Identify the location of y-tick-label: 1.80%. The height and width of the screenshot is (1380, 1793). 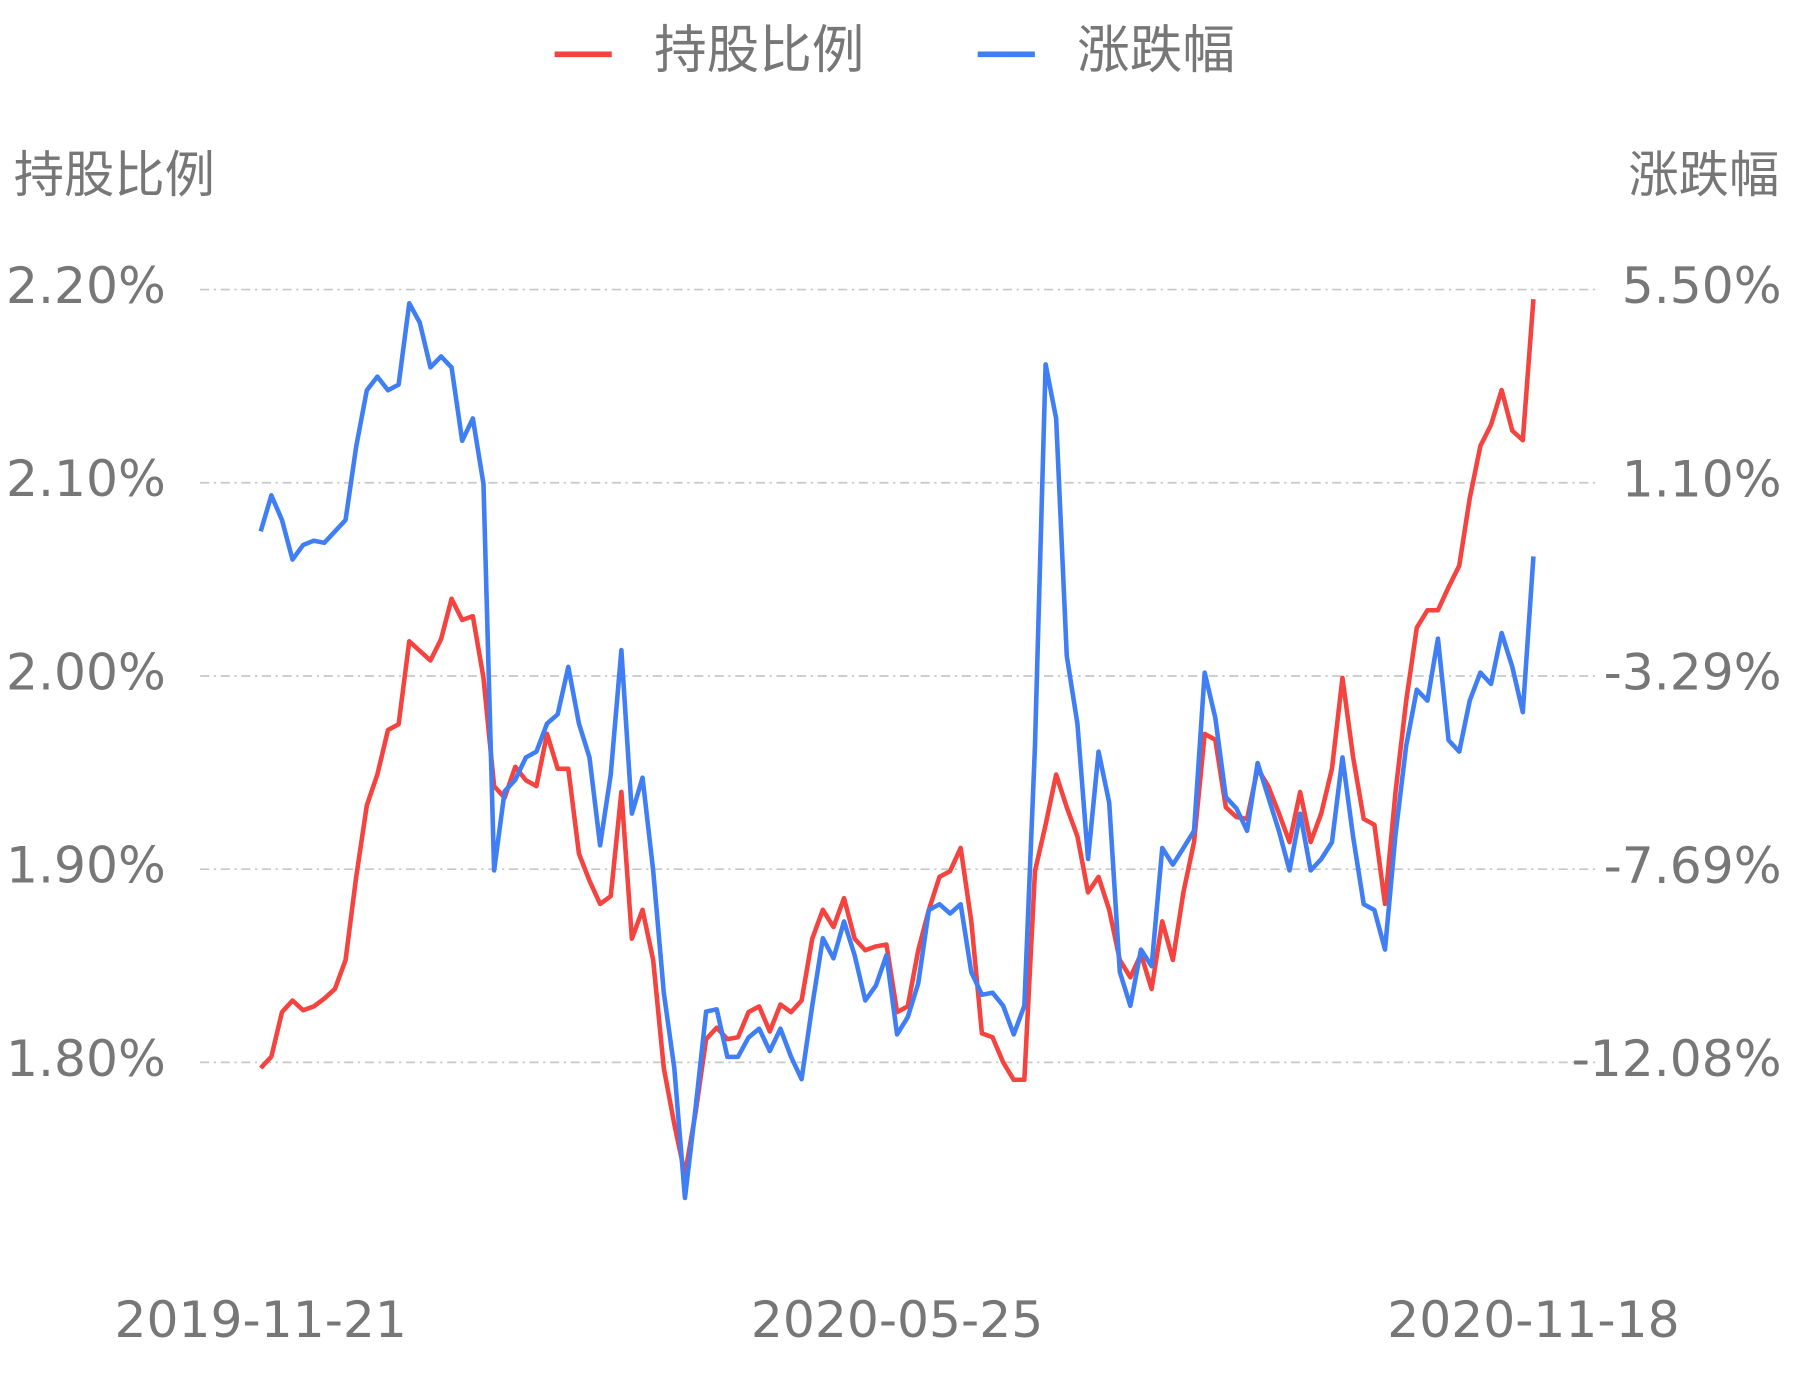
(86, 1059).